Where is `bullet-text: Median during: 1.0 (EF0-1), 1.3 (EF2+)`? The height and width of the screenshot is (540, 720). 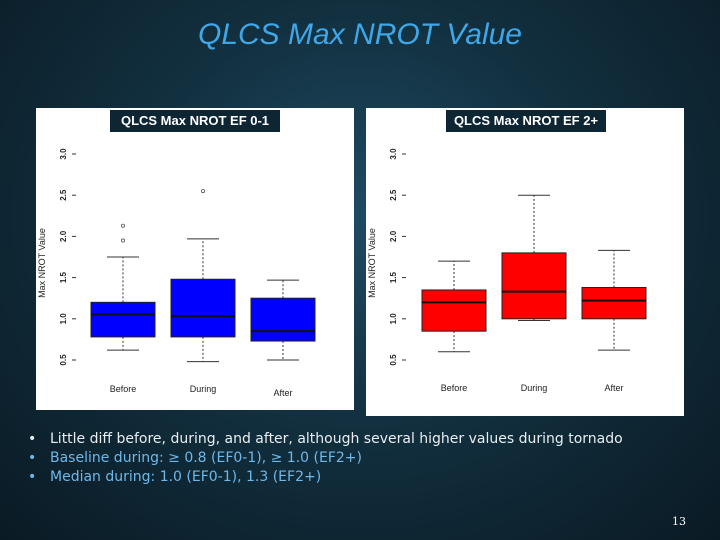
bullet-text: Median during: 1.0 (EF0-1), 1.3 (EF2+) is located at coordinates (186, 477).